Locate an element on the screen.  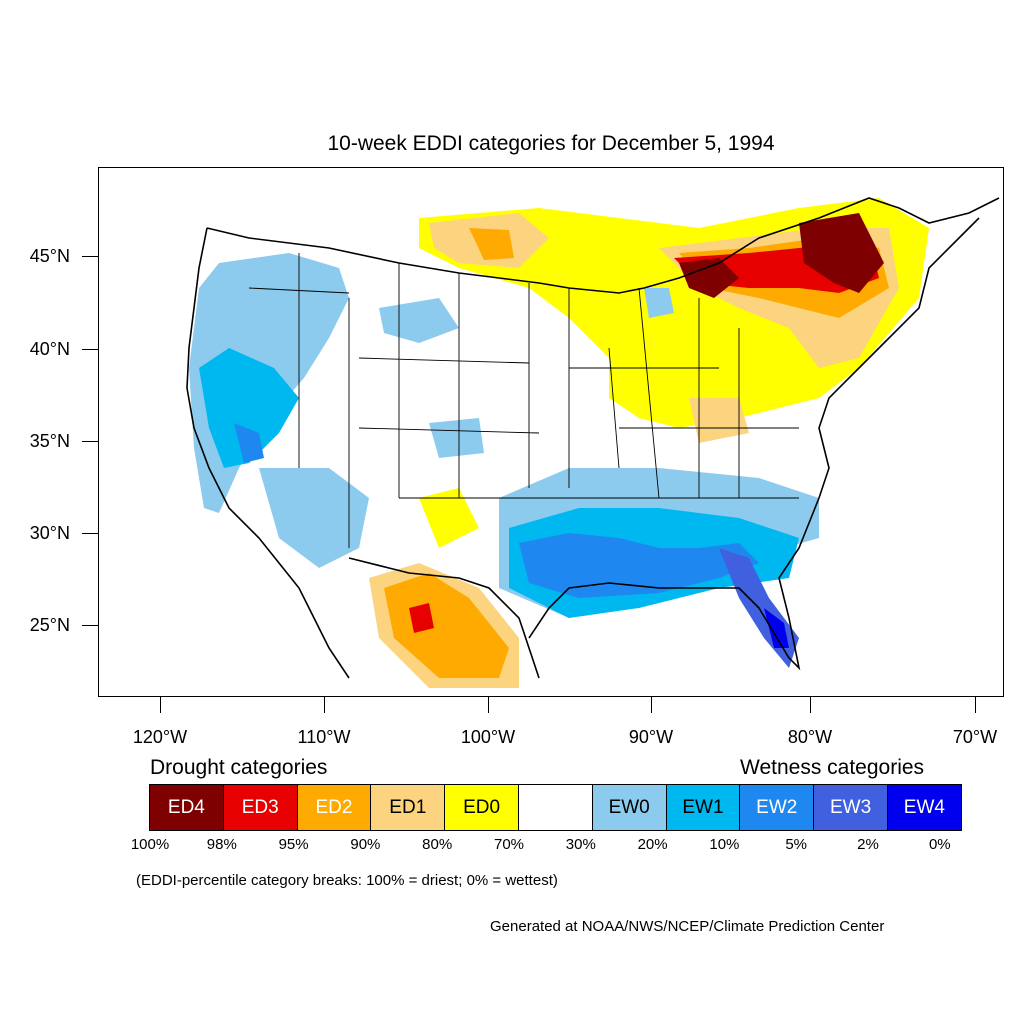
legend-box-neutral is located at coordinates (555, 807).